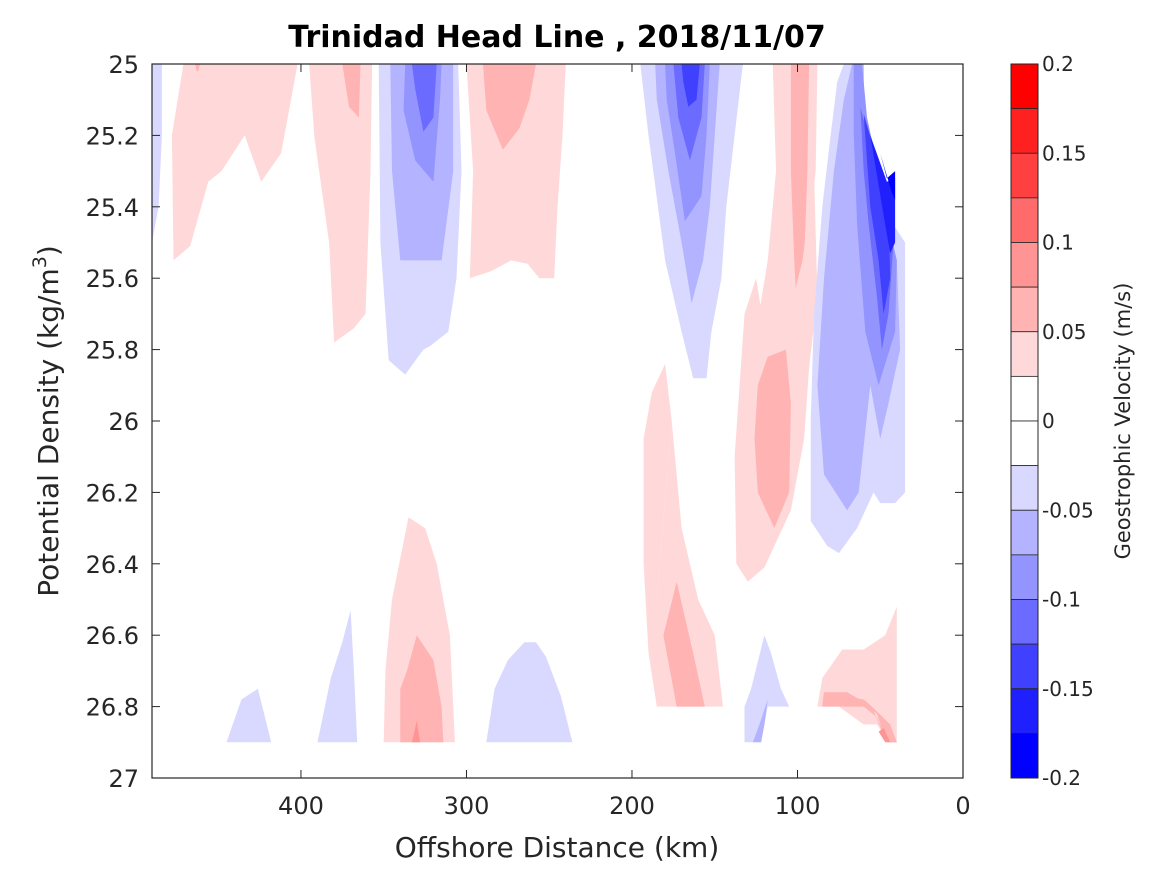 The width and height of the screenshot is (1167, 875). I want to click on contour-region-left-edge-neg, so click(157, 153).